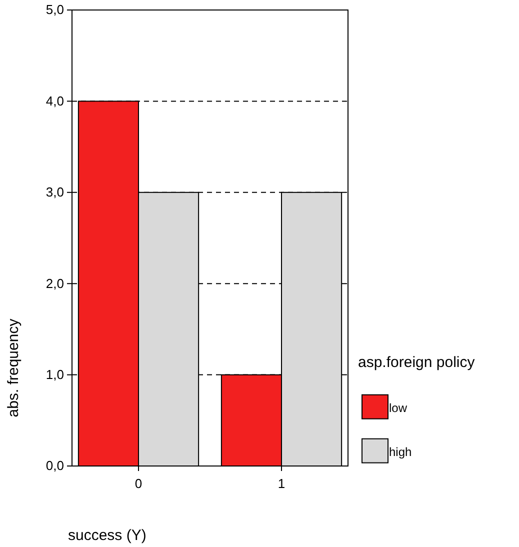  What do you see at coordinates (55, 192) in the screenshot?
I see `y-tick-label: 3,0` at bounding box center [55, 192].